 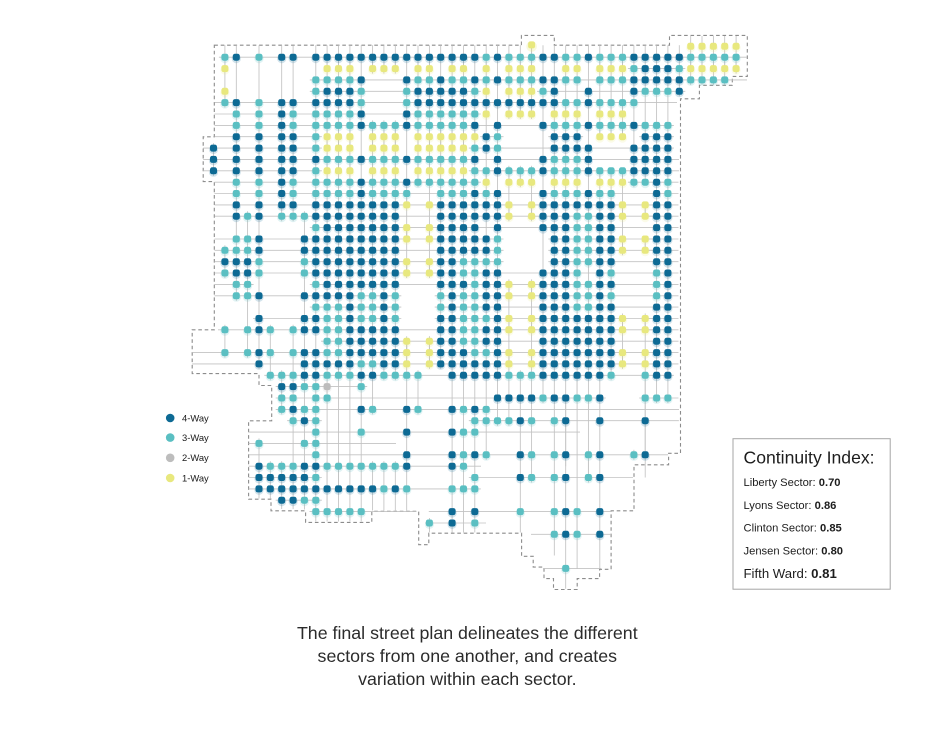 What do you see at coordinates (793, 529) in the screenshot?
I see `svg-text: Clinton Sector: 0.85` at bounding box center [793, 529].